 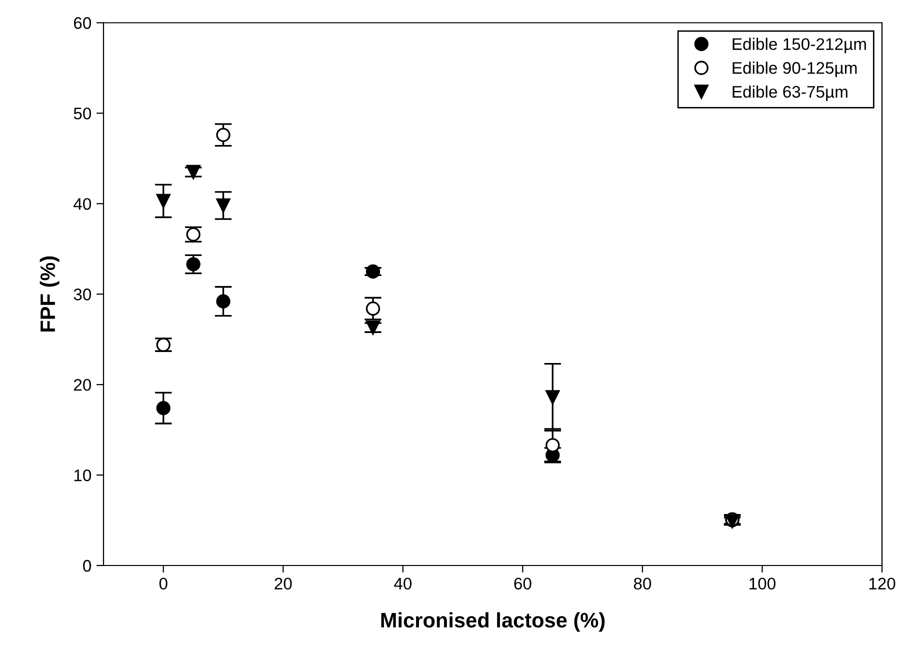 I want to click on x-tick-label: 20, so click(x=283, y=584).